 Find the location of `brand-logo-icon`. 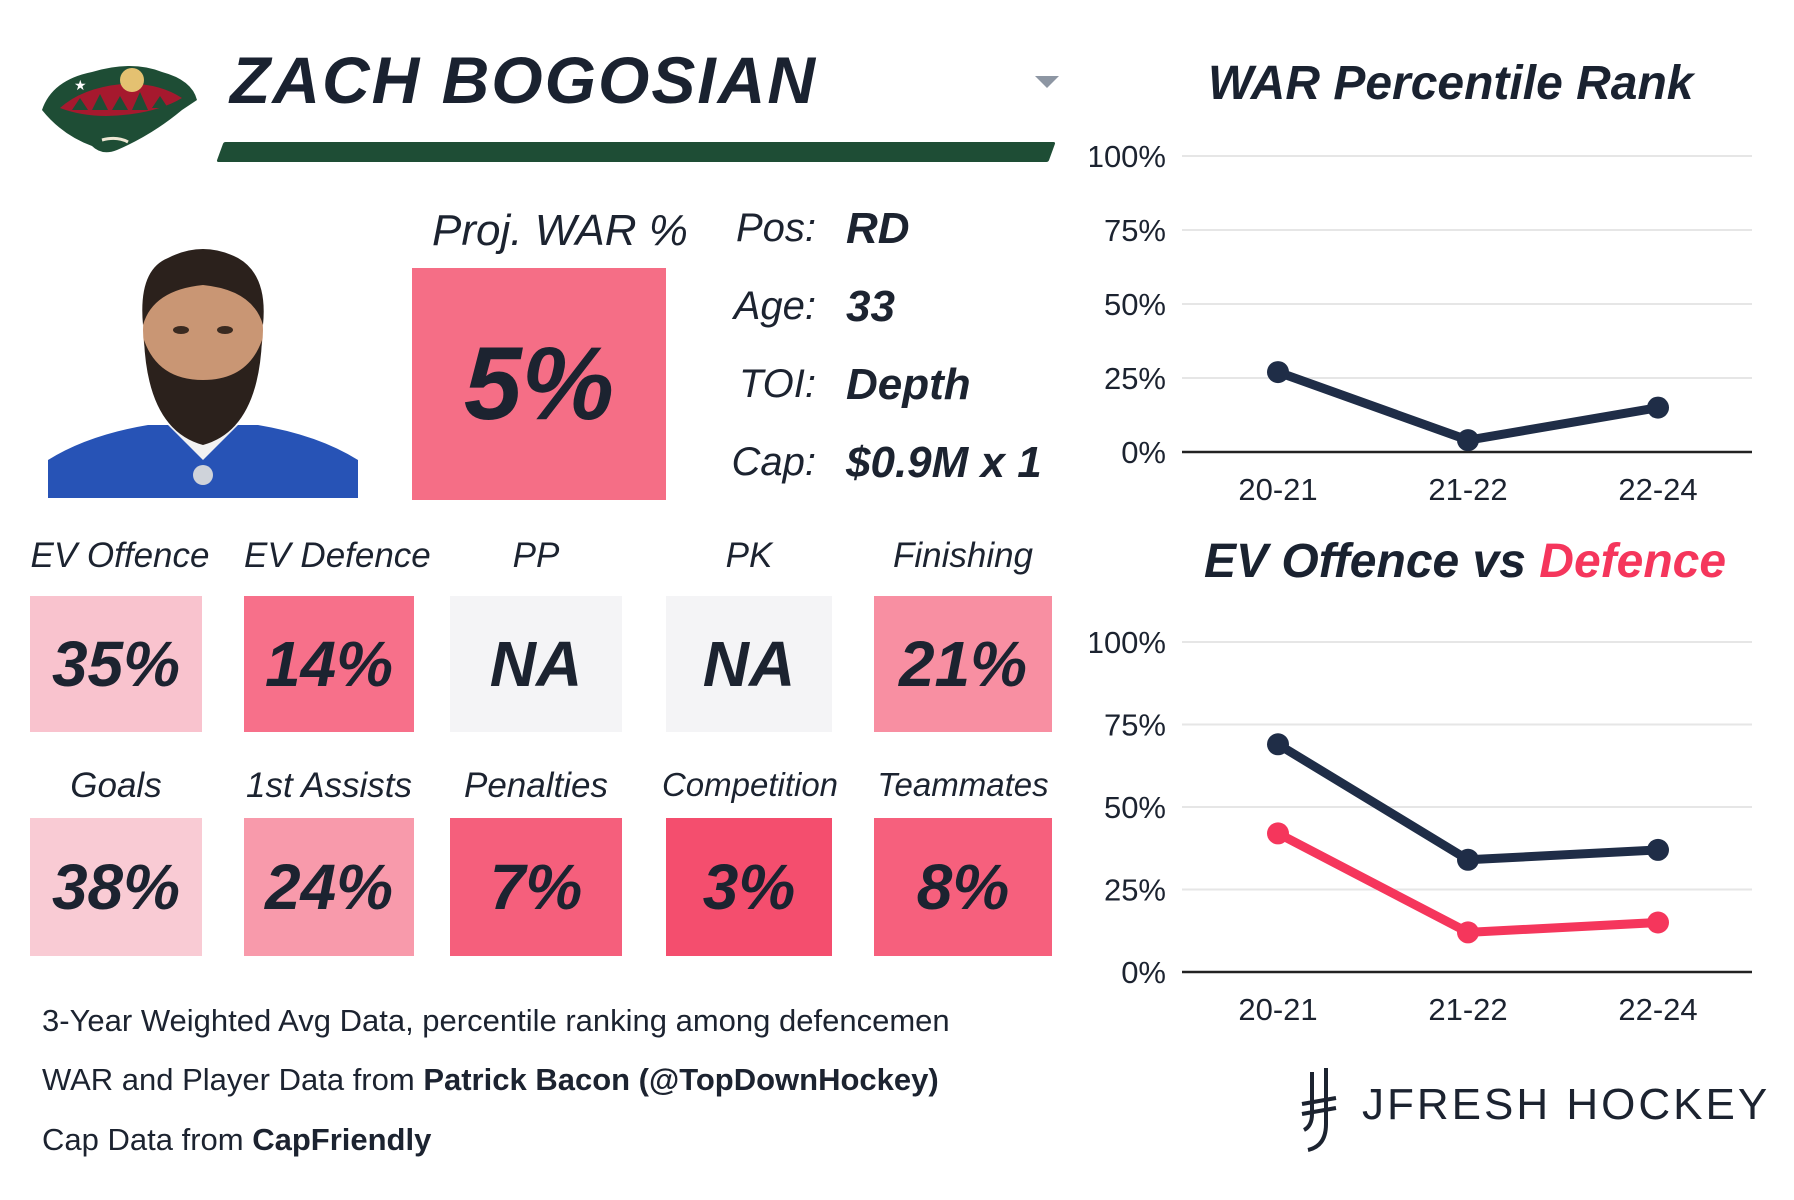

brand-logo-icon is located at coordinates (1319, 1110).